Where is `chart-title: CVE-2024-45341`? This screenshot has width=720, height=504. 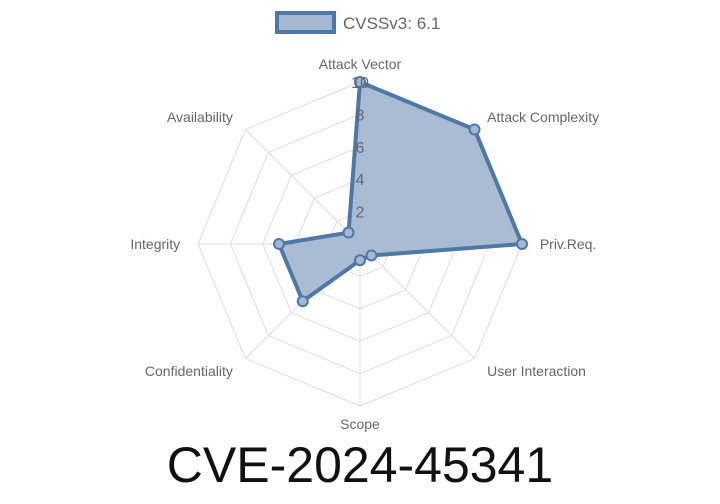
chart-title: CVE-2024-45341 is located at coordinates (360, 465).